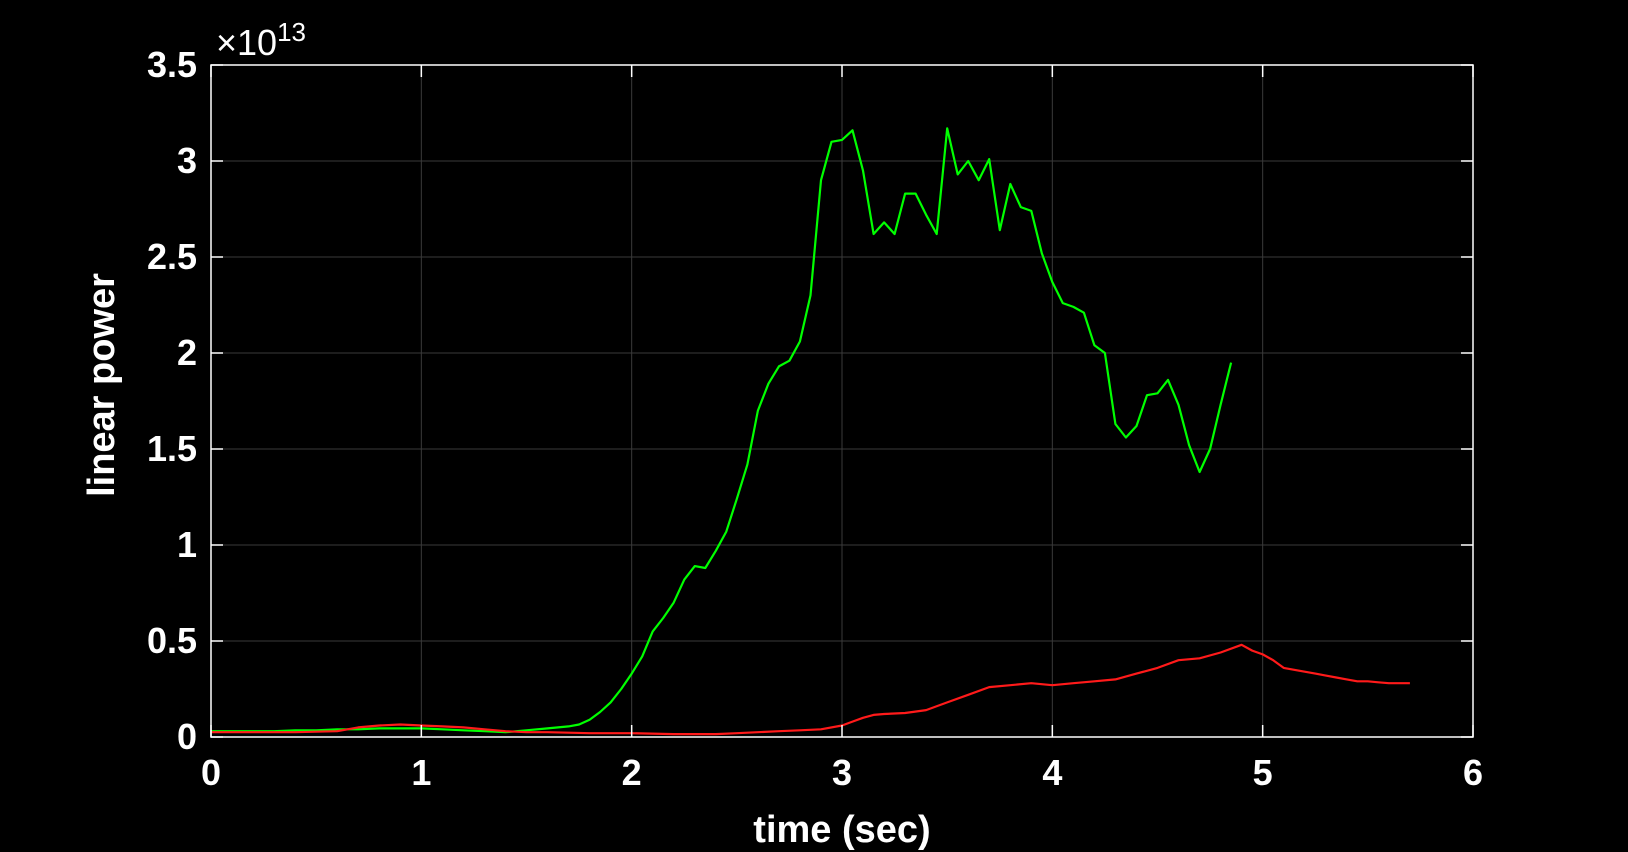 Image resolution: width=1628 pixels, height=852 pixels. What do you see at coordinates (172, 640) in the screenshot?
I see `y-tick-label: 0.5` at bounding box center [172, 640].